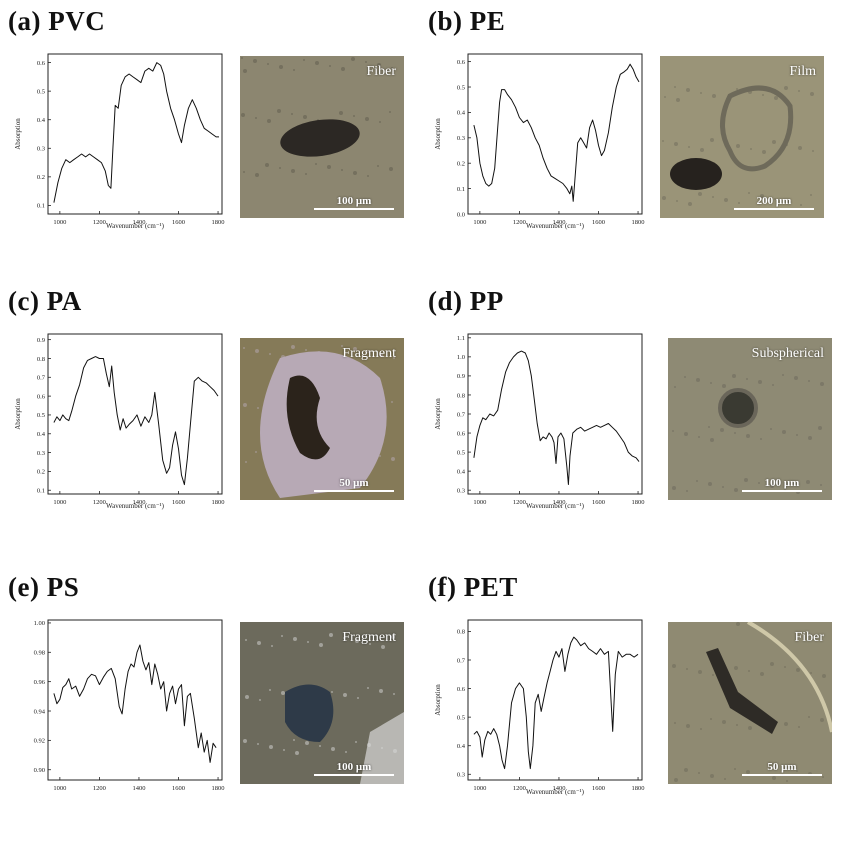  Describe the element at coordinates (467, 21) in the screenshot. I see `panel-title: (b) PE` at that location.